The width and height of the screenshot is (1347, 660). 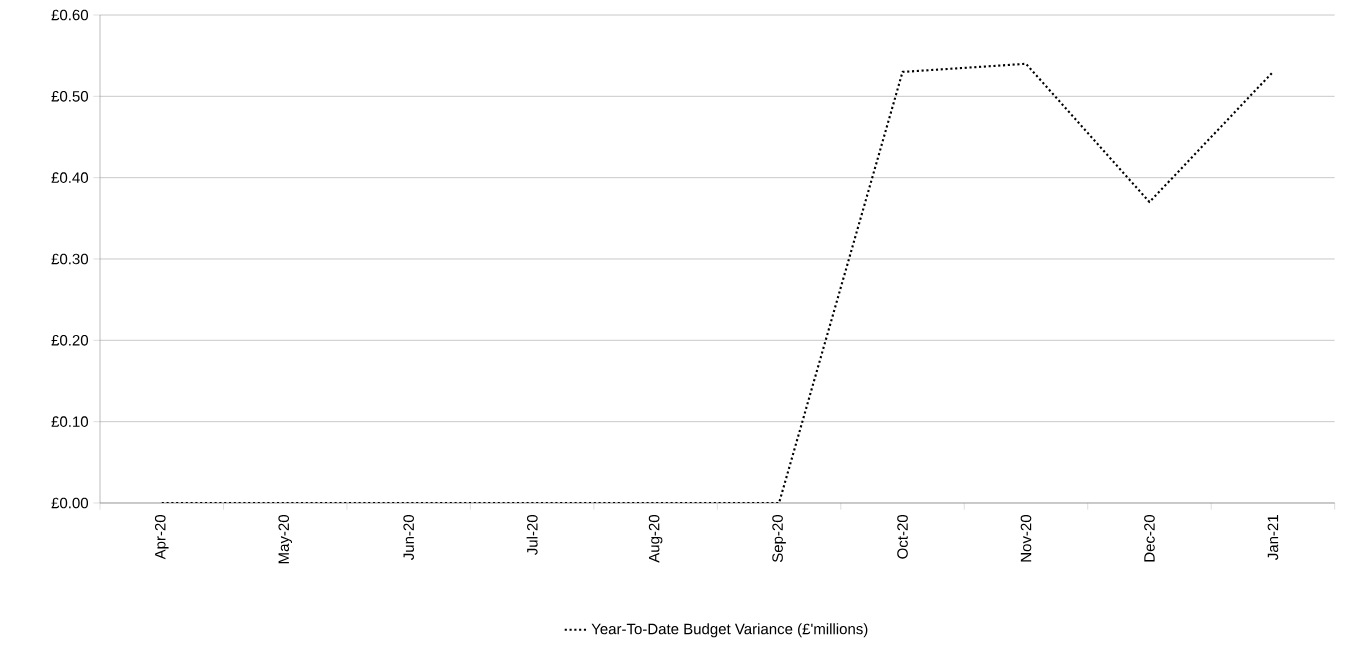 I want to click on x-tick-label: Apr-20, so click(x=161, y=537).